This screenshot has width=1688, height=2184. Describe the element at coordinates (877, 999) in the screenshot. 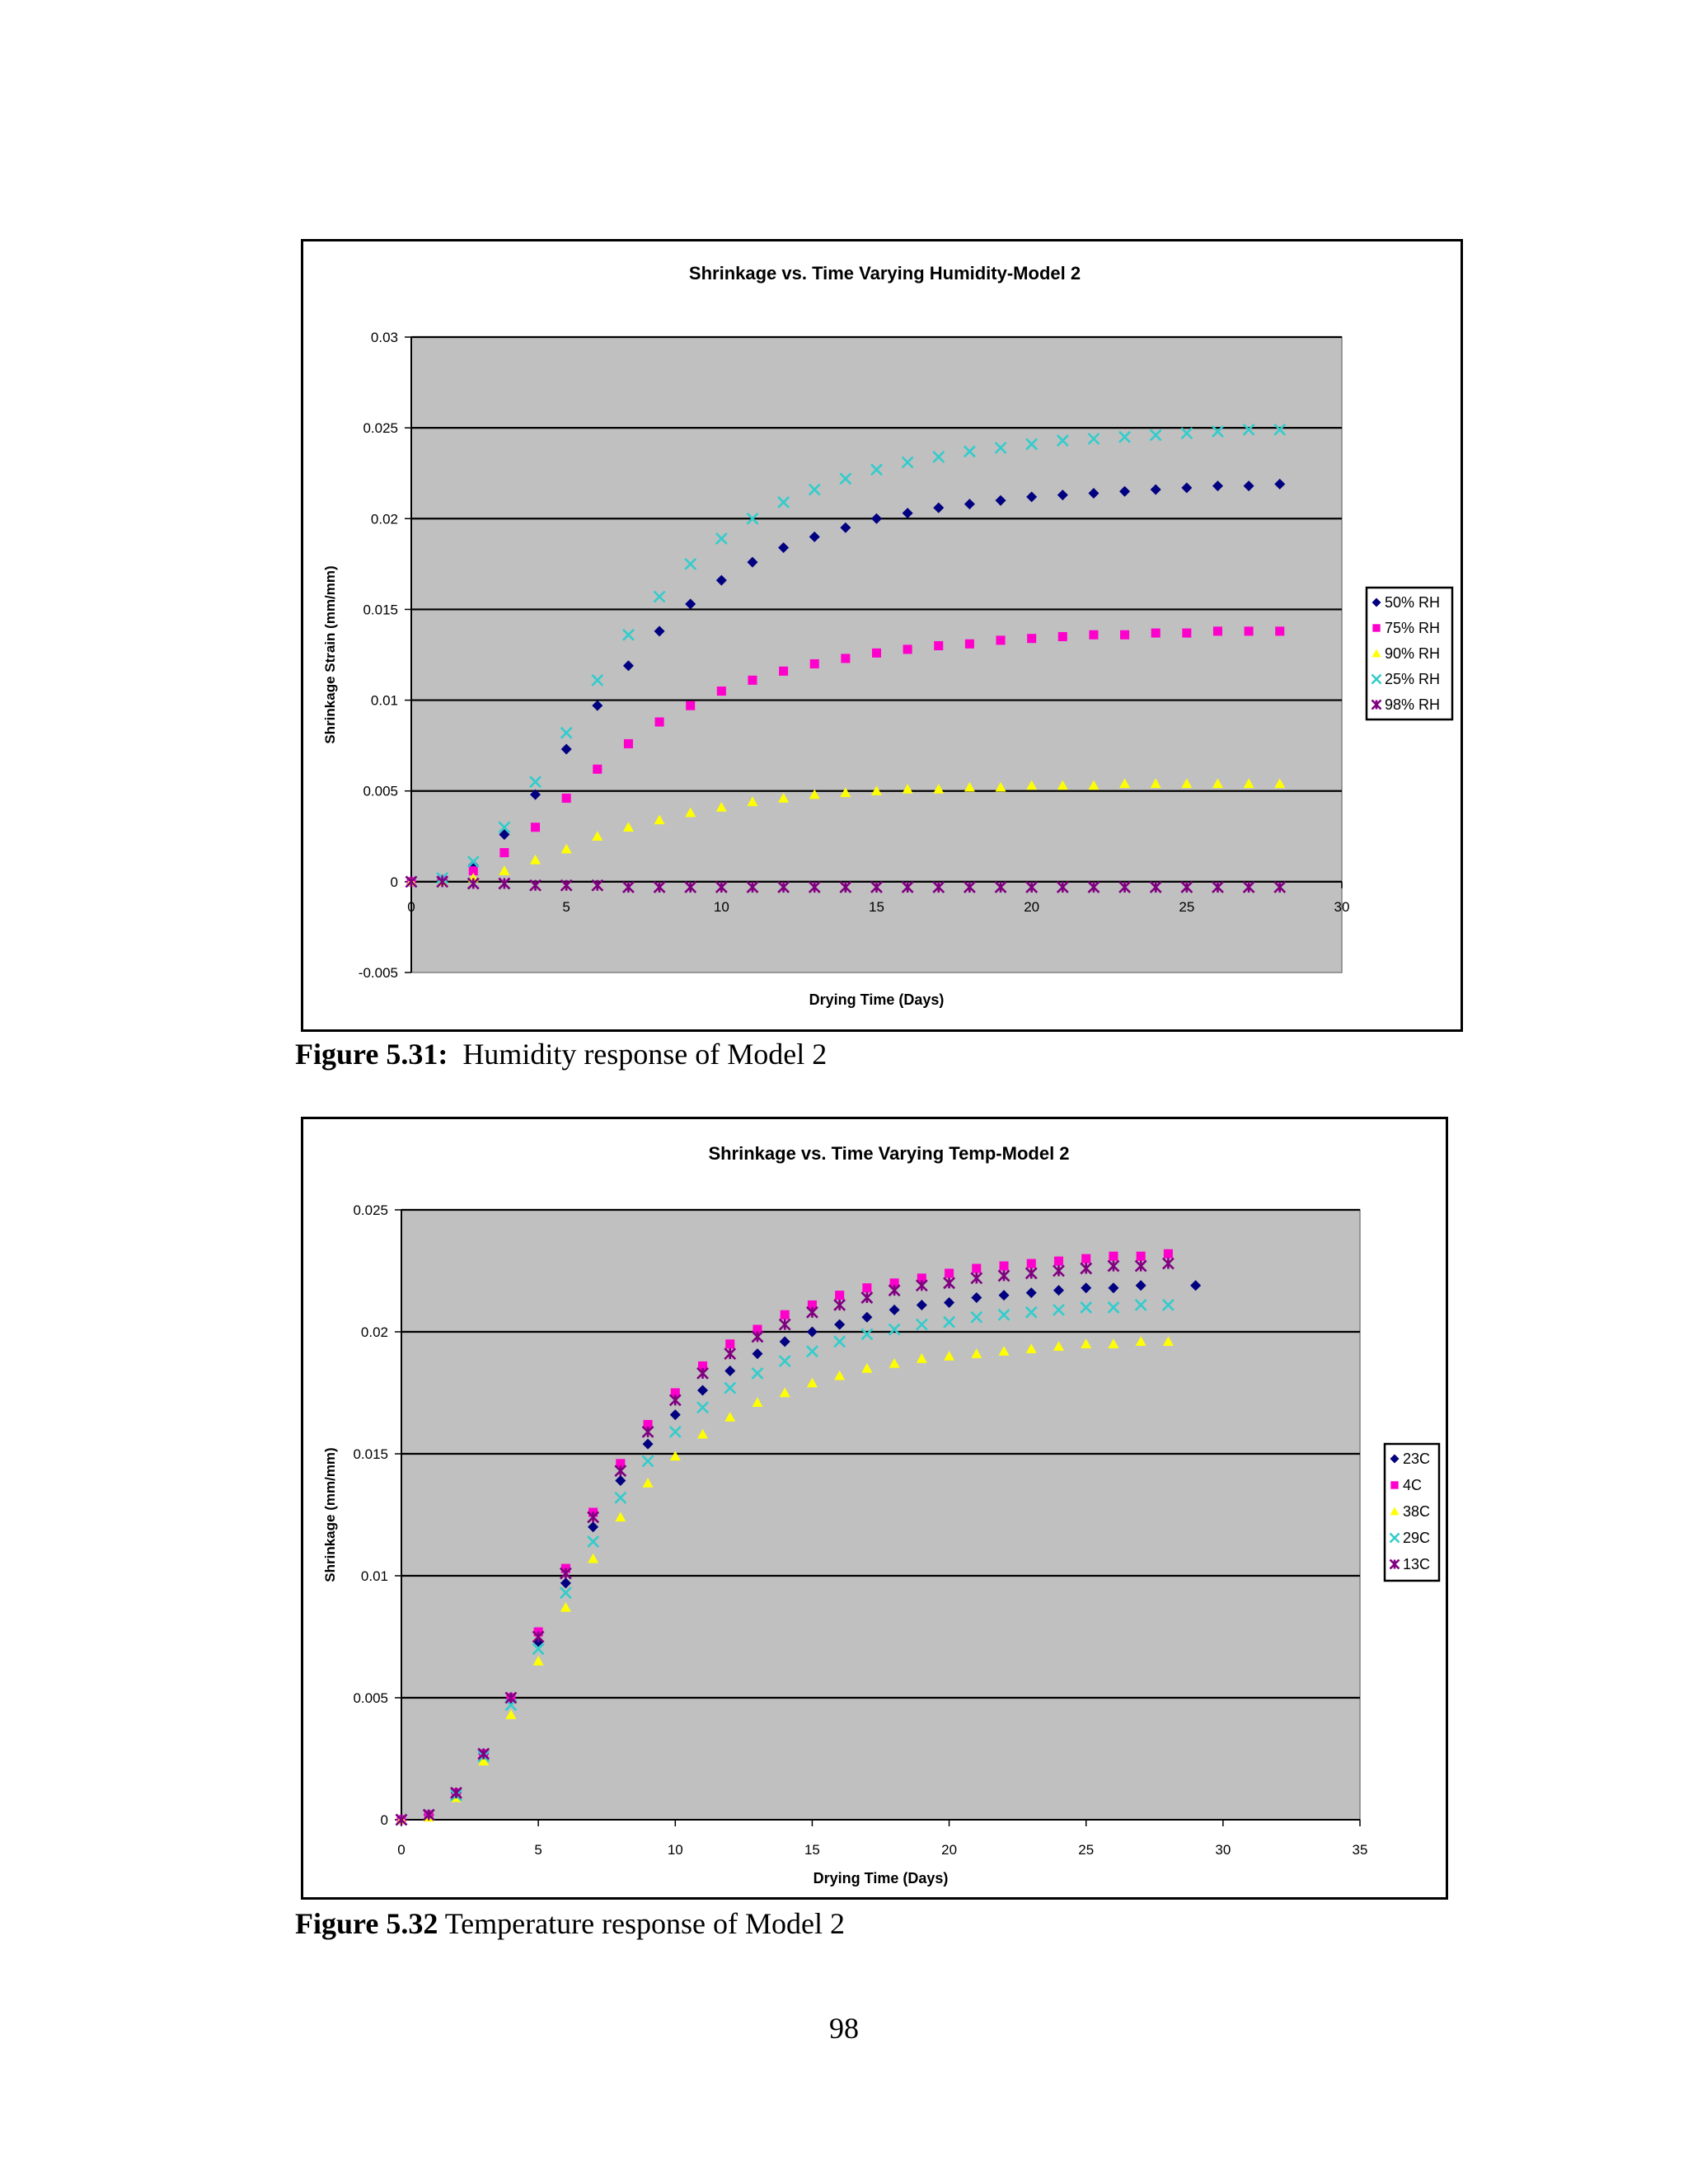

I see `x-axis-label: Drying Time (Days)` at that location.